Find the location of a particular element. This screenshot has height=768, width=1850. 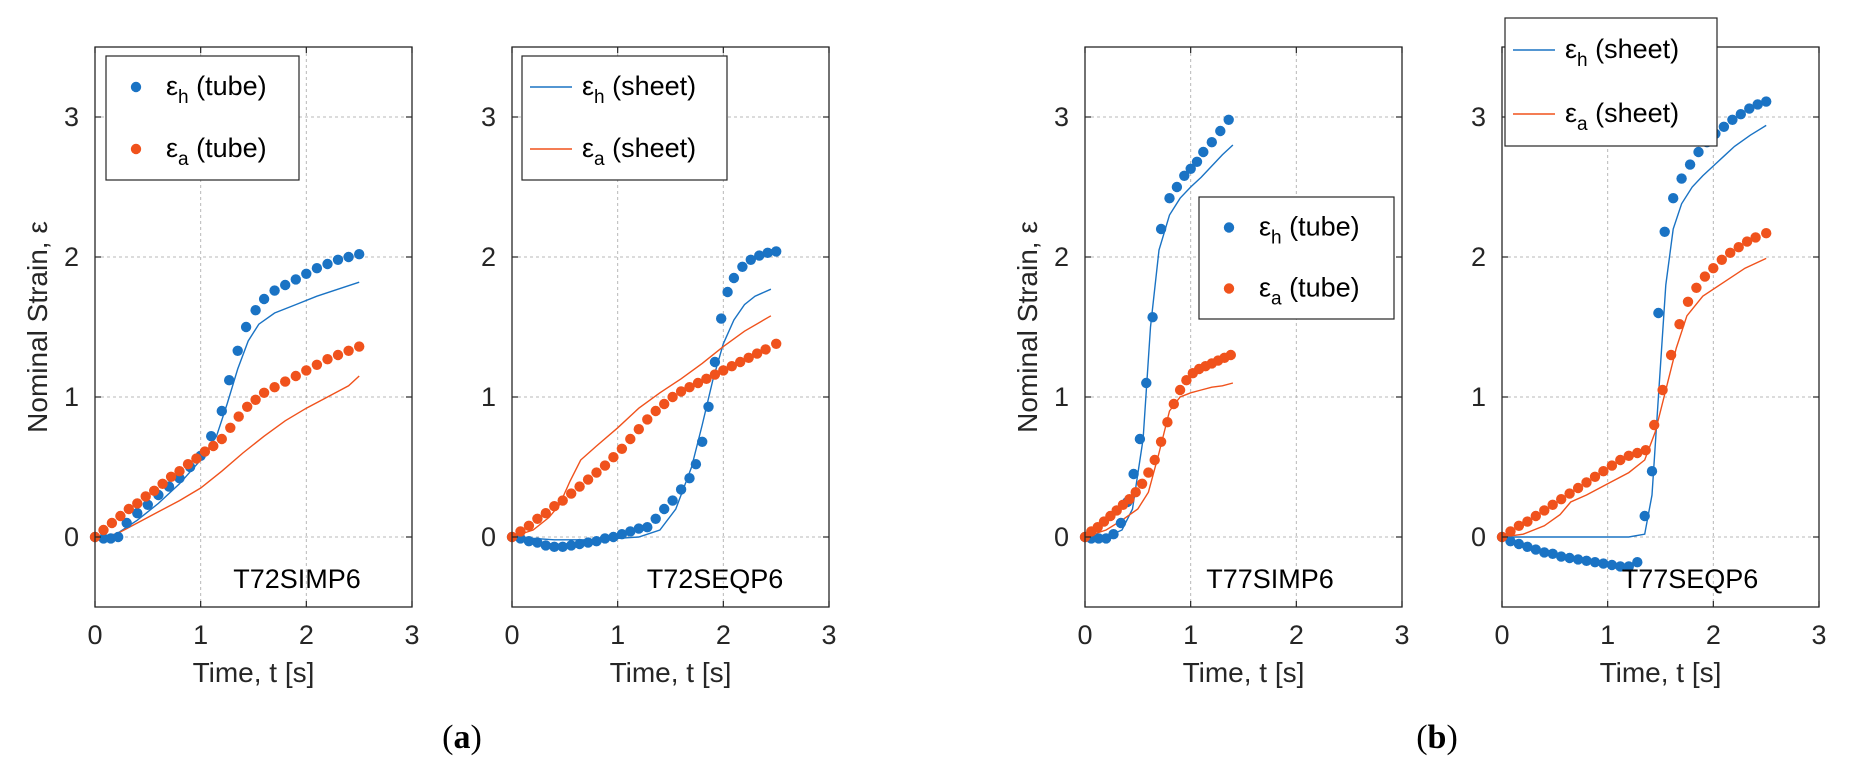

legend: εh (tube) εa (tube) is located at coordinates (202, 118).